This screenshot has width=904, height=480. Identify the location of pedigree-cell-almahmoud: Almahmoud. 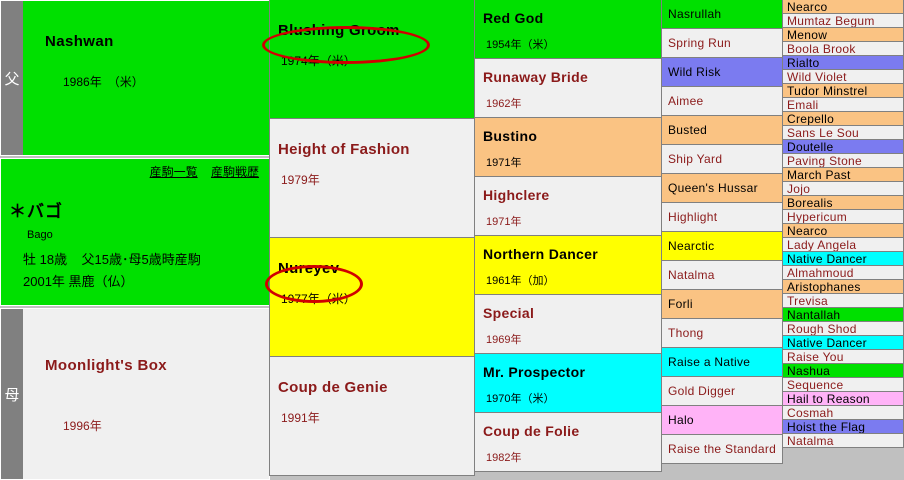
(843, 272).